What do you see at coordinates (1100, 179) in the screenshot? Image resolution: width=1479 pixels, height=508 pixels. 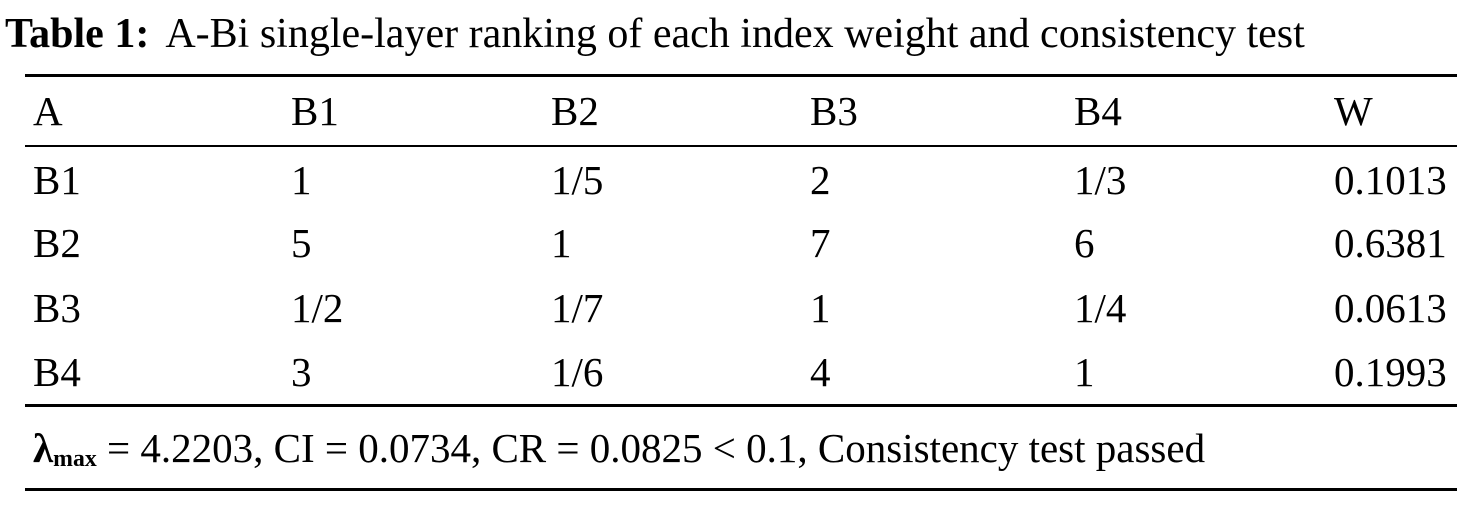 I see `table-cell: 1/3` at bounding box center [1100, 179].